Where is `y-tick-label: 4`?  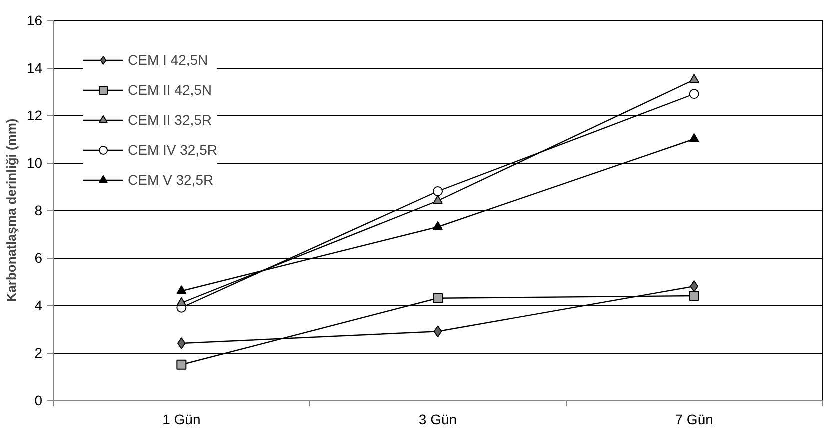 y-tick-label: 4 is located at coordinates (38, 306).